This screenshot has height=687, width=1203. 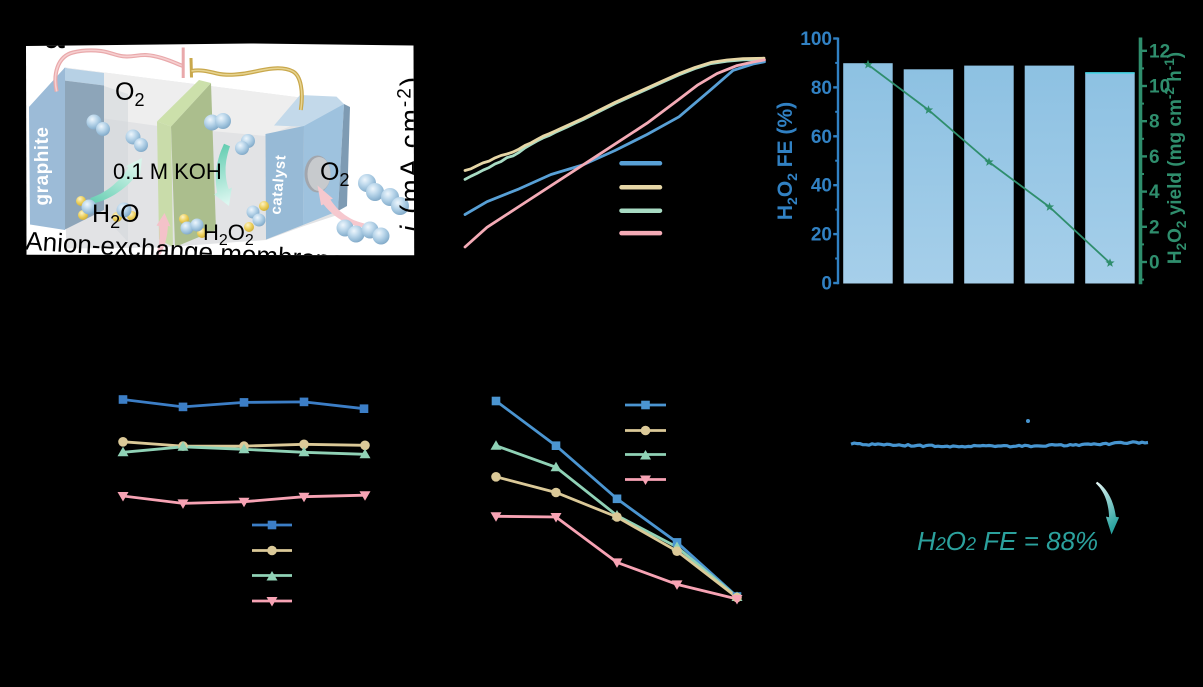 I want to click on svg-text: 2, so click(x=1154, y=227).